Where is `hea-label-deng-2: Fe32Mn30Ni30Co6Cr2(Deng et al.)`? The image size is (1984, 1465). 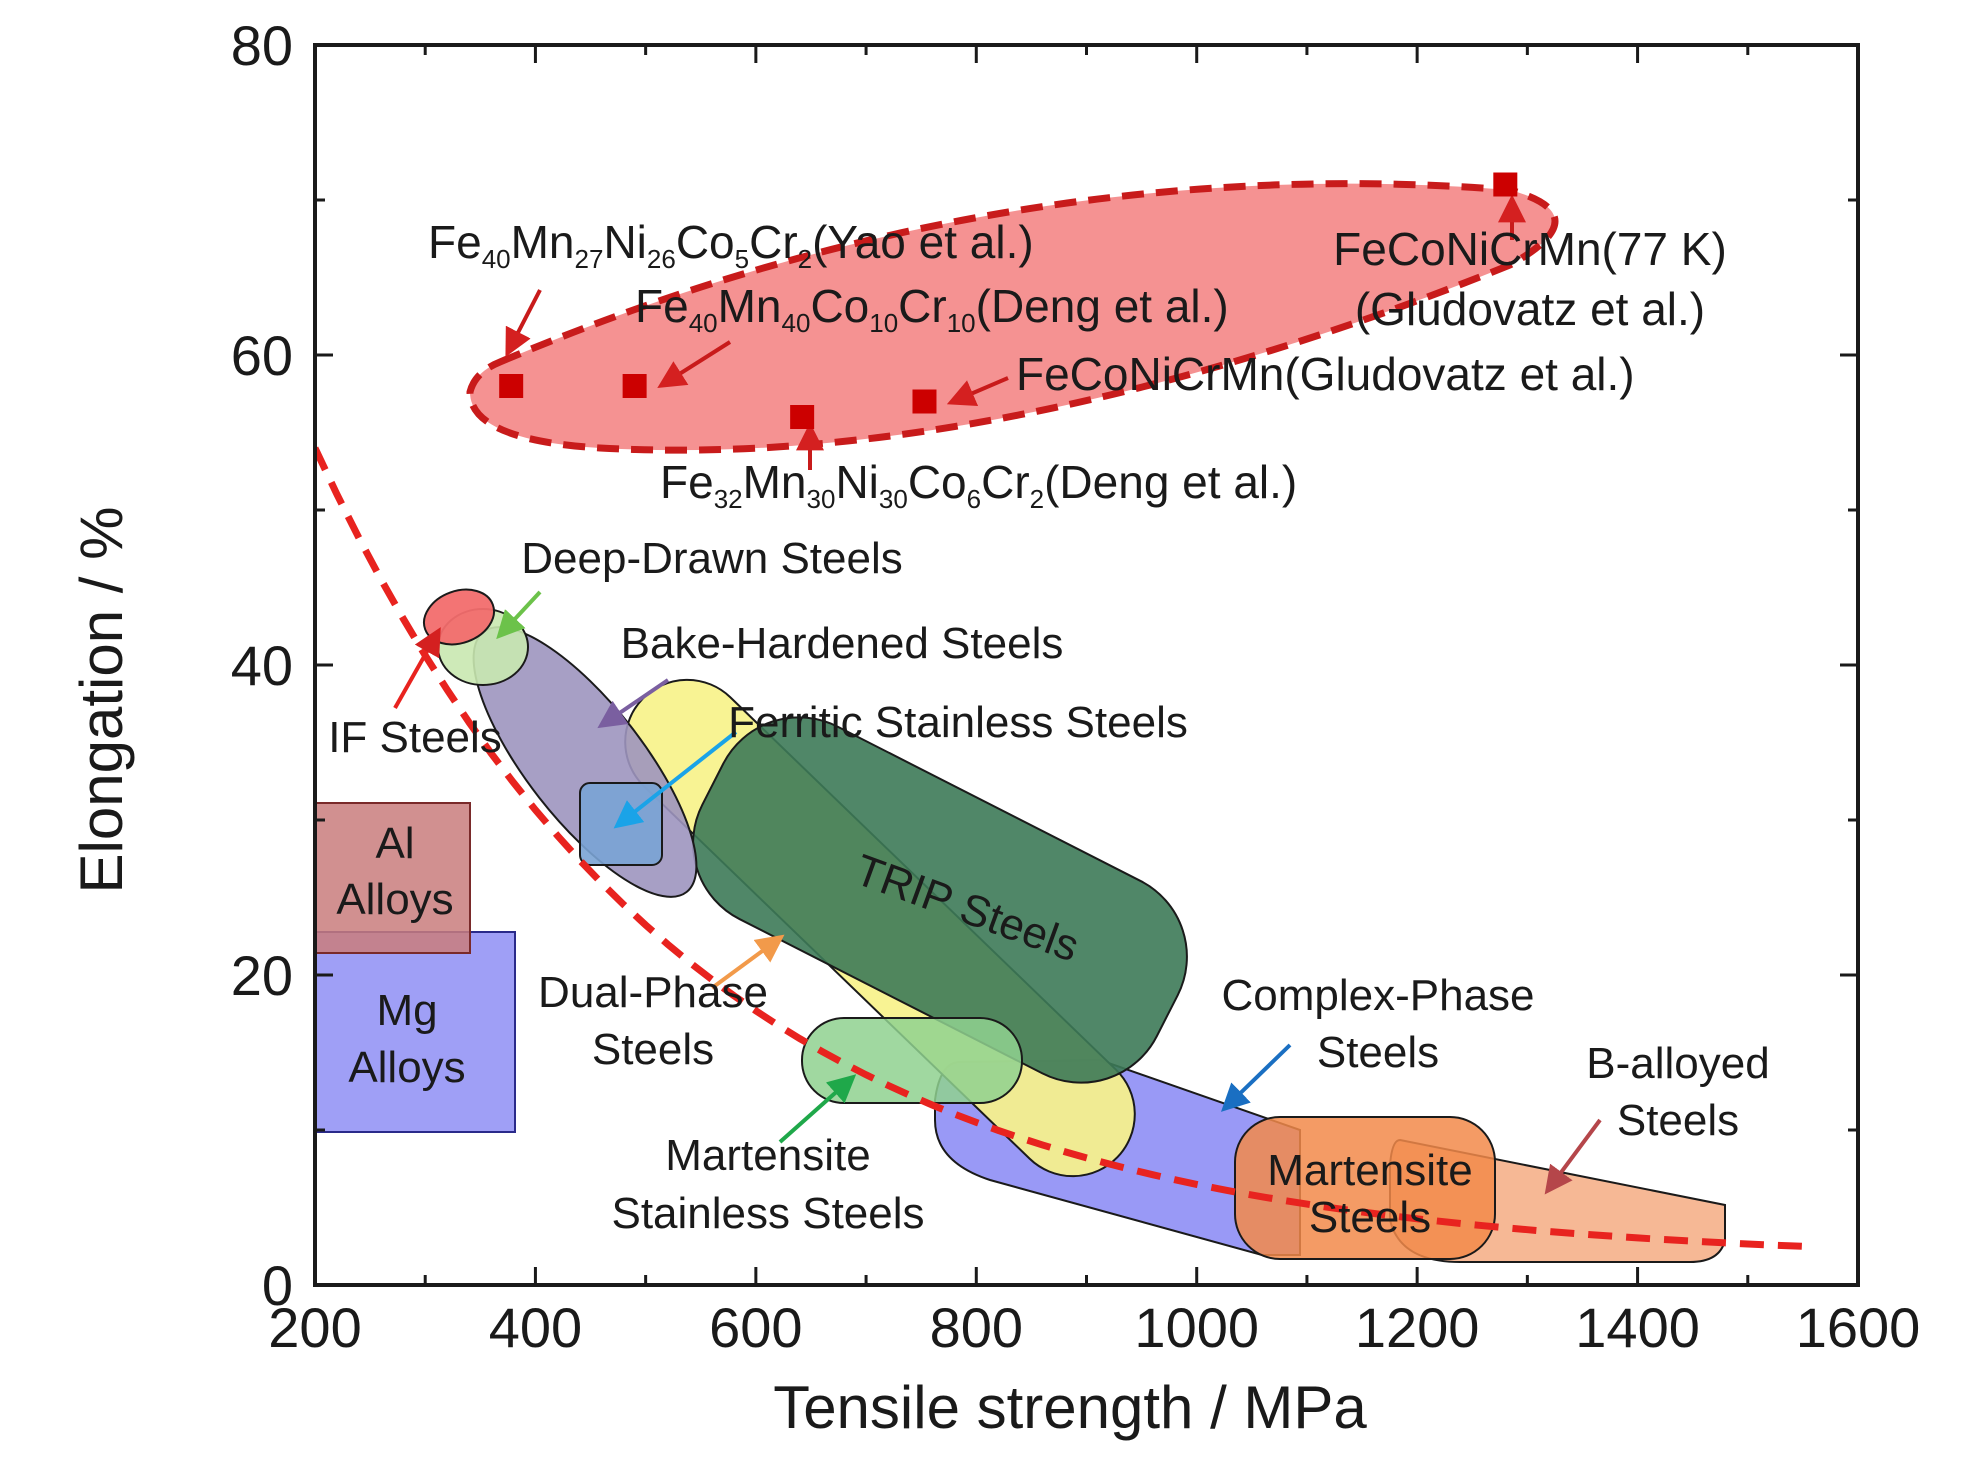
hea-label-deng-2: Fe32Mn30Ni30Co6Cr2(Deng et al.) is located at coordinates (978, 485).